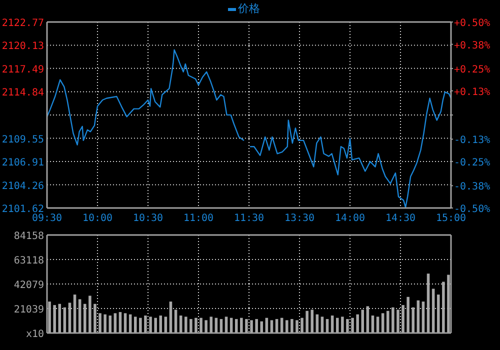 The image size is (500, 350). I want to click on y-tick-label: 2101.62, so click(23, 209).